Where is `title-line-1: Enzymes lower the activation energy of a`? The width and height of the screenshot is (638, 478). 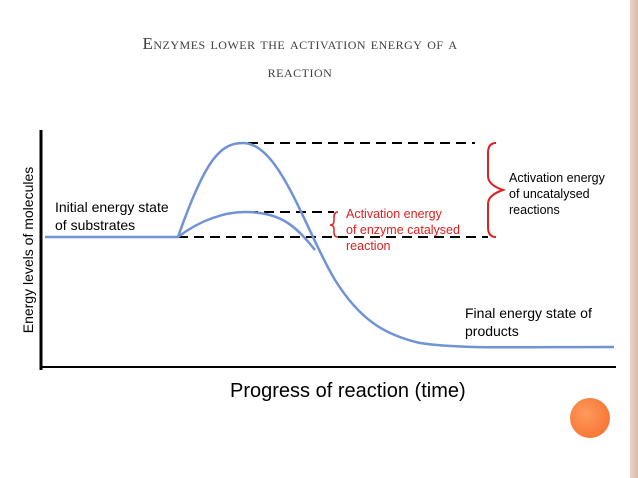 title-line-1: Enzymes lower the activation energy of a is located at coordinates (300, 43).